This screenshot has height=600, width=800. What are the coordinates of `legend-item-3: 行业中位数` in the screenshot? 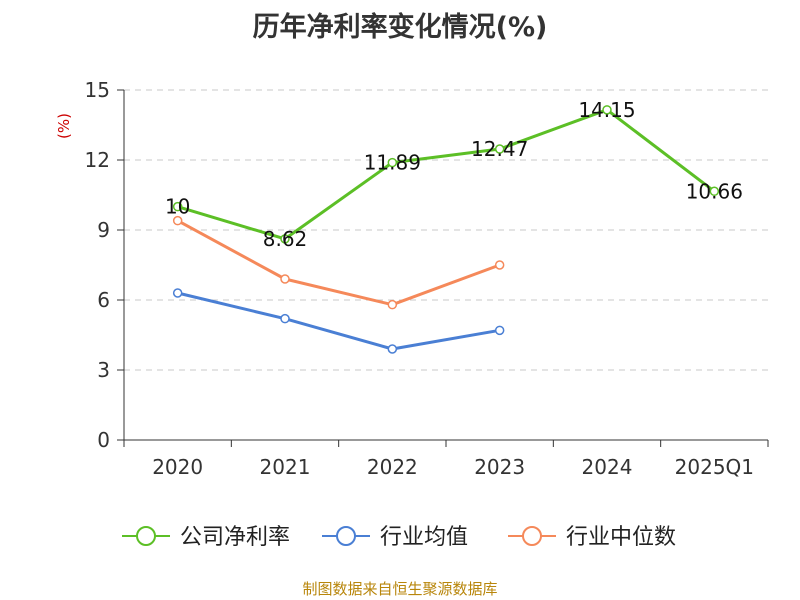 It's located at (592, 537).